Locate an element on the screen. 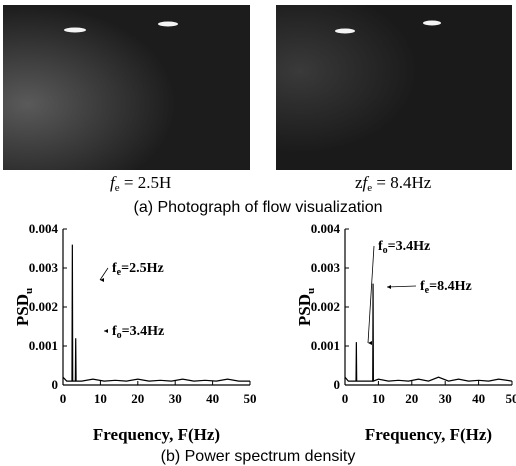 The width and height of the screenshot is (516, 466). annotation: fe=2.5Hz is located at coordinates (138, 269).